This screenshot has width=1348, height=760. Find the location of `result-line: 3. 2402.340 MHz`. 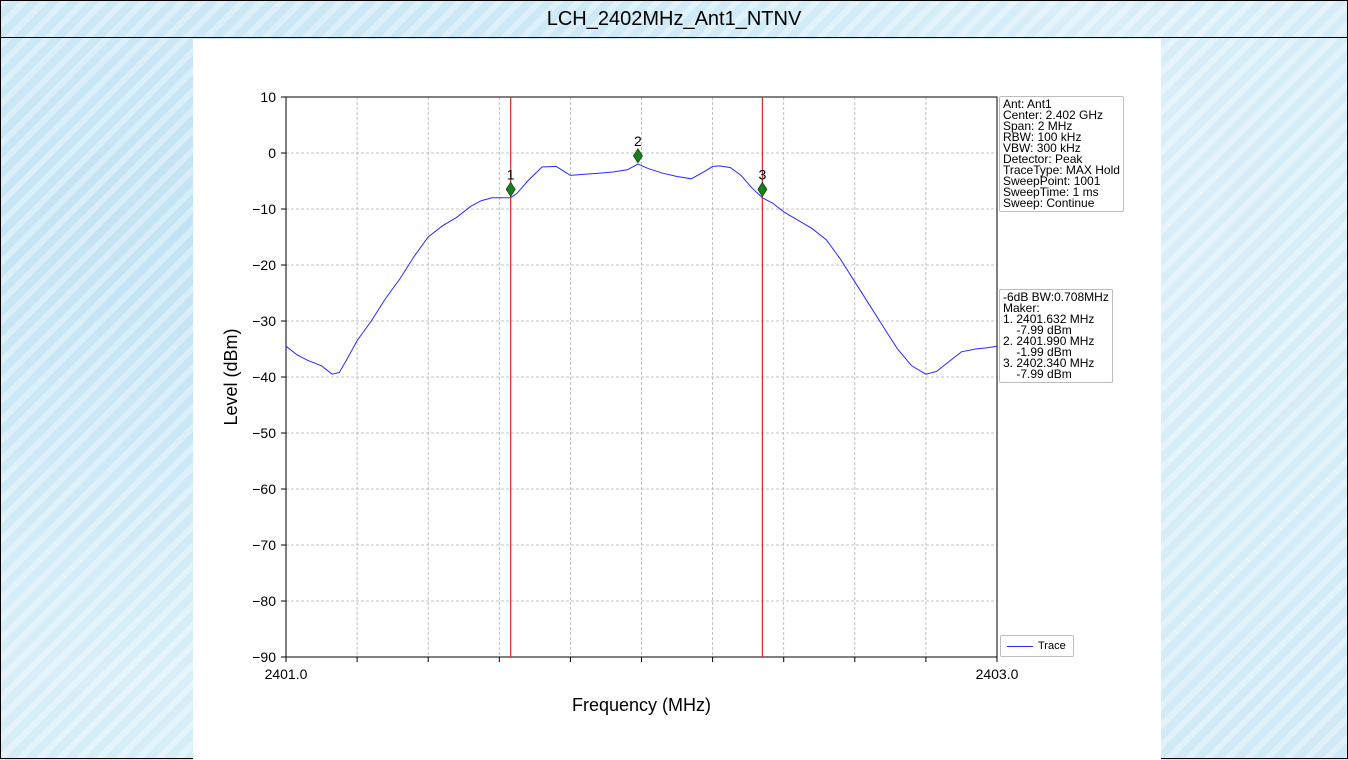

result-line: 3. 2402.340 MHz is located at coordinates (1049, 363).